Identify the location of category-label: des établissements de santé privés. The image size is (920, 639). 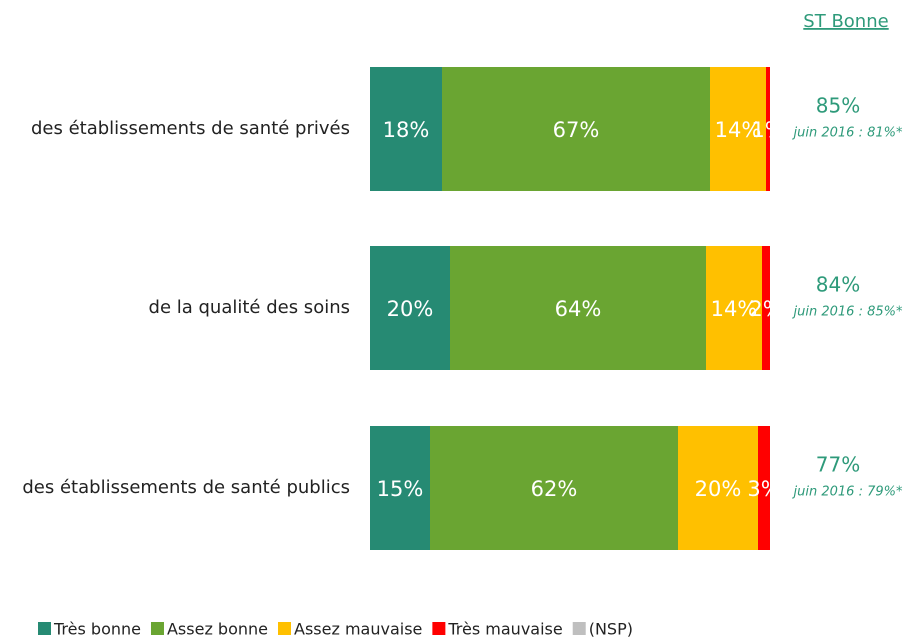
(190, 128).